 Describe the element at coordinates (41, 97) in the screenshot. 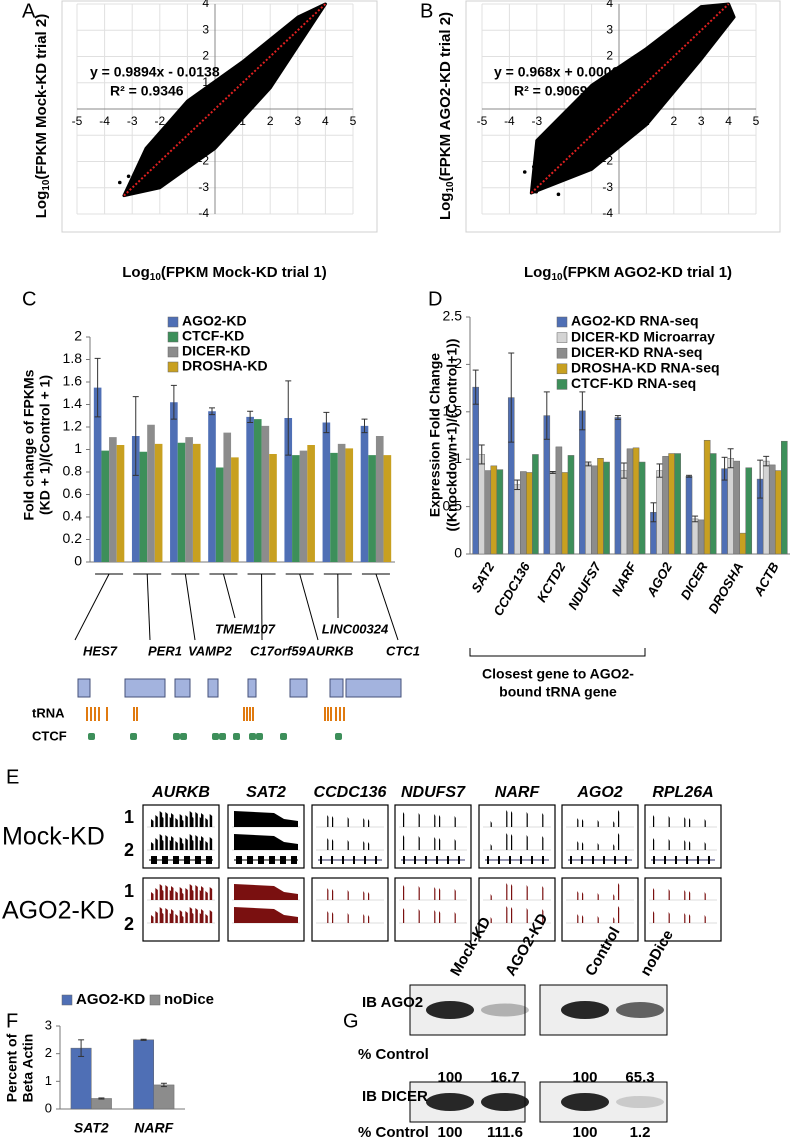

I see `axis-label-part: (FPKM Mock-KD trial 2)` at that location.